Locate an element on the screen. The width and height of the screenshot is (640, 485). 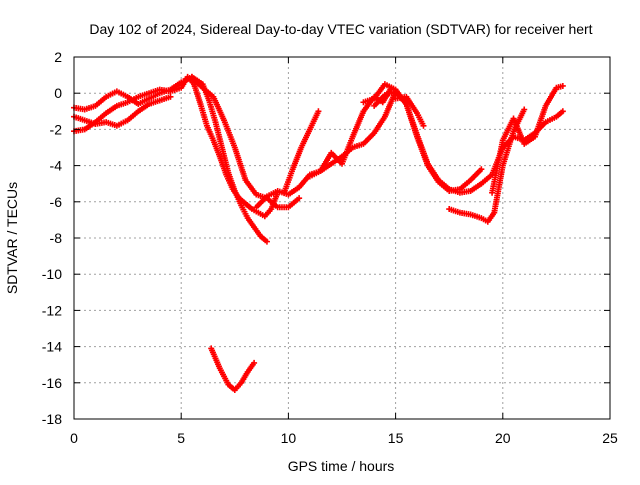
series-sat-m is located at coordinates (233, 369).